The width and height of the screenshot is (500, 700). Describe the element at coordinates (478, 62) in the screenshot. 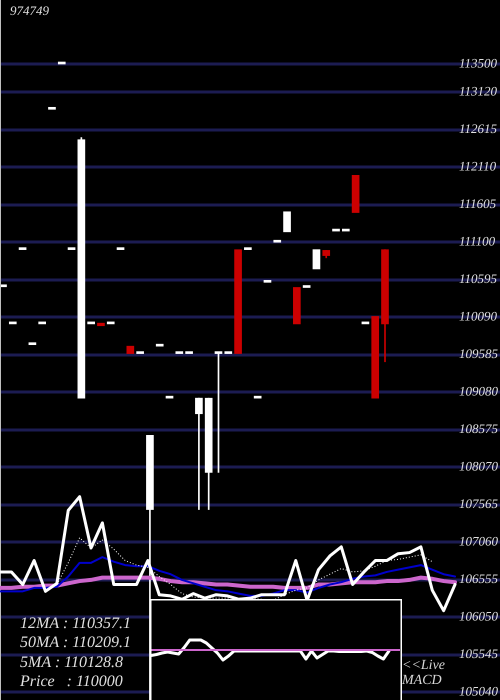

I see `y-tick-label: 113500` at that location.